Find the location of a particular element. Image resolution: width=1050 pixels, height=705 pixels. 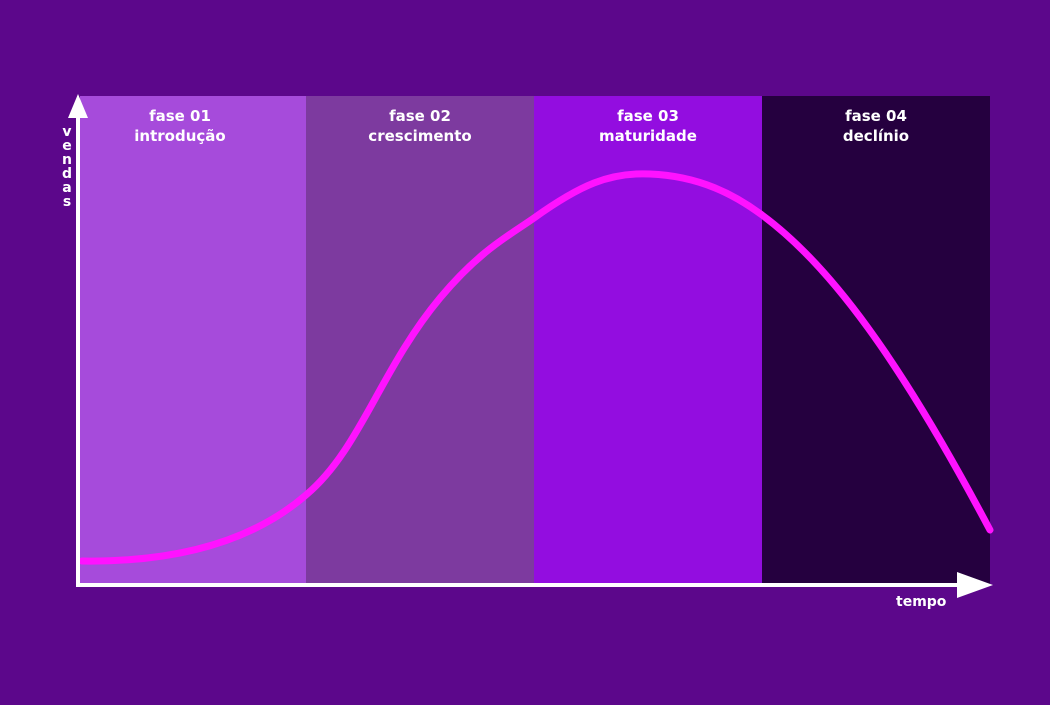

phase-name: declínio is located at coordinates (876, 136).